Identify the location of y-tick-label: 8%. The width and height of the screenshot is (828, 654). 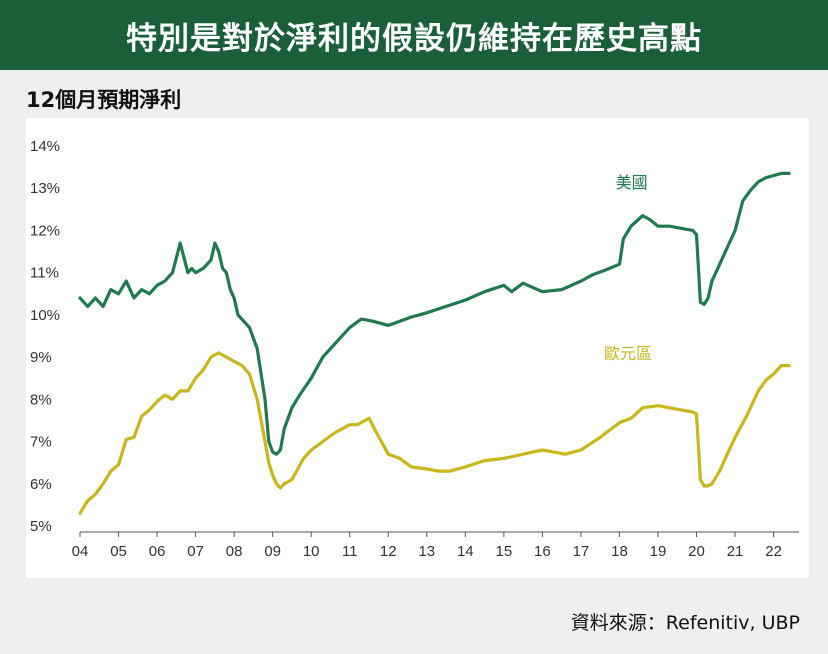
(41, 399).